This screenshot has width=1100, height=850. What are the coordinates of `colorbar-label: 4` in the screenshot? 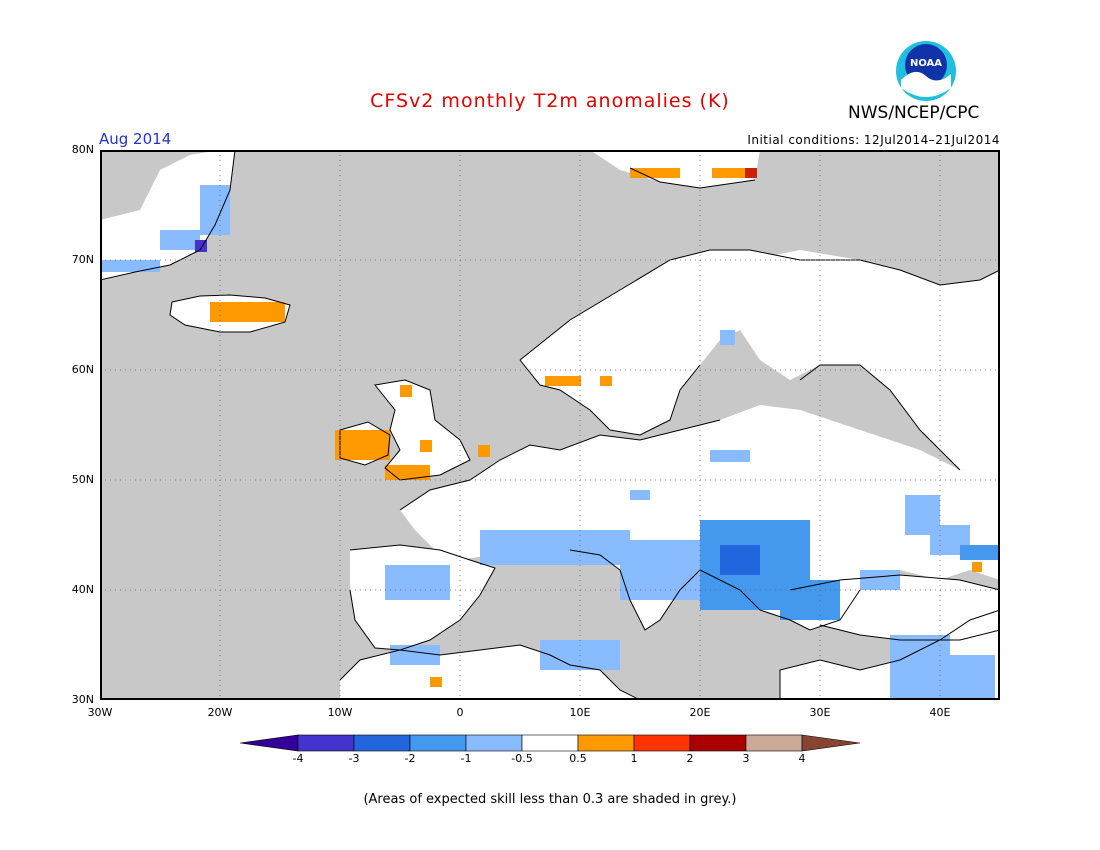 It's located at (802, 758).